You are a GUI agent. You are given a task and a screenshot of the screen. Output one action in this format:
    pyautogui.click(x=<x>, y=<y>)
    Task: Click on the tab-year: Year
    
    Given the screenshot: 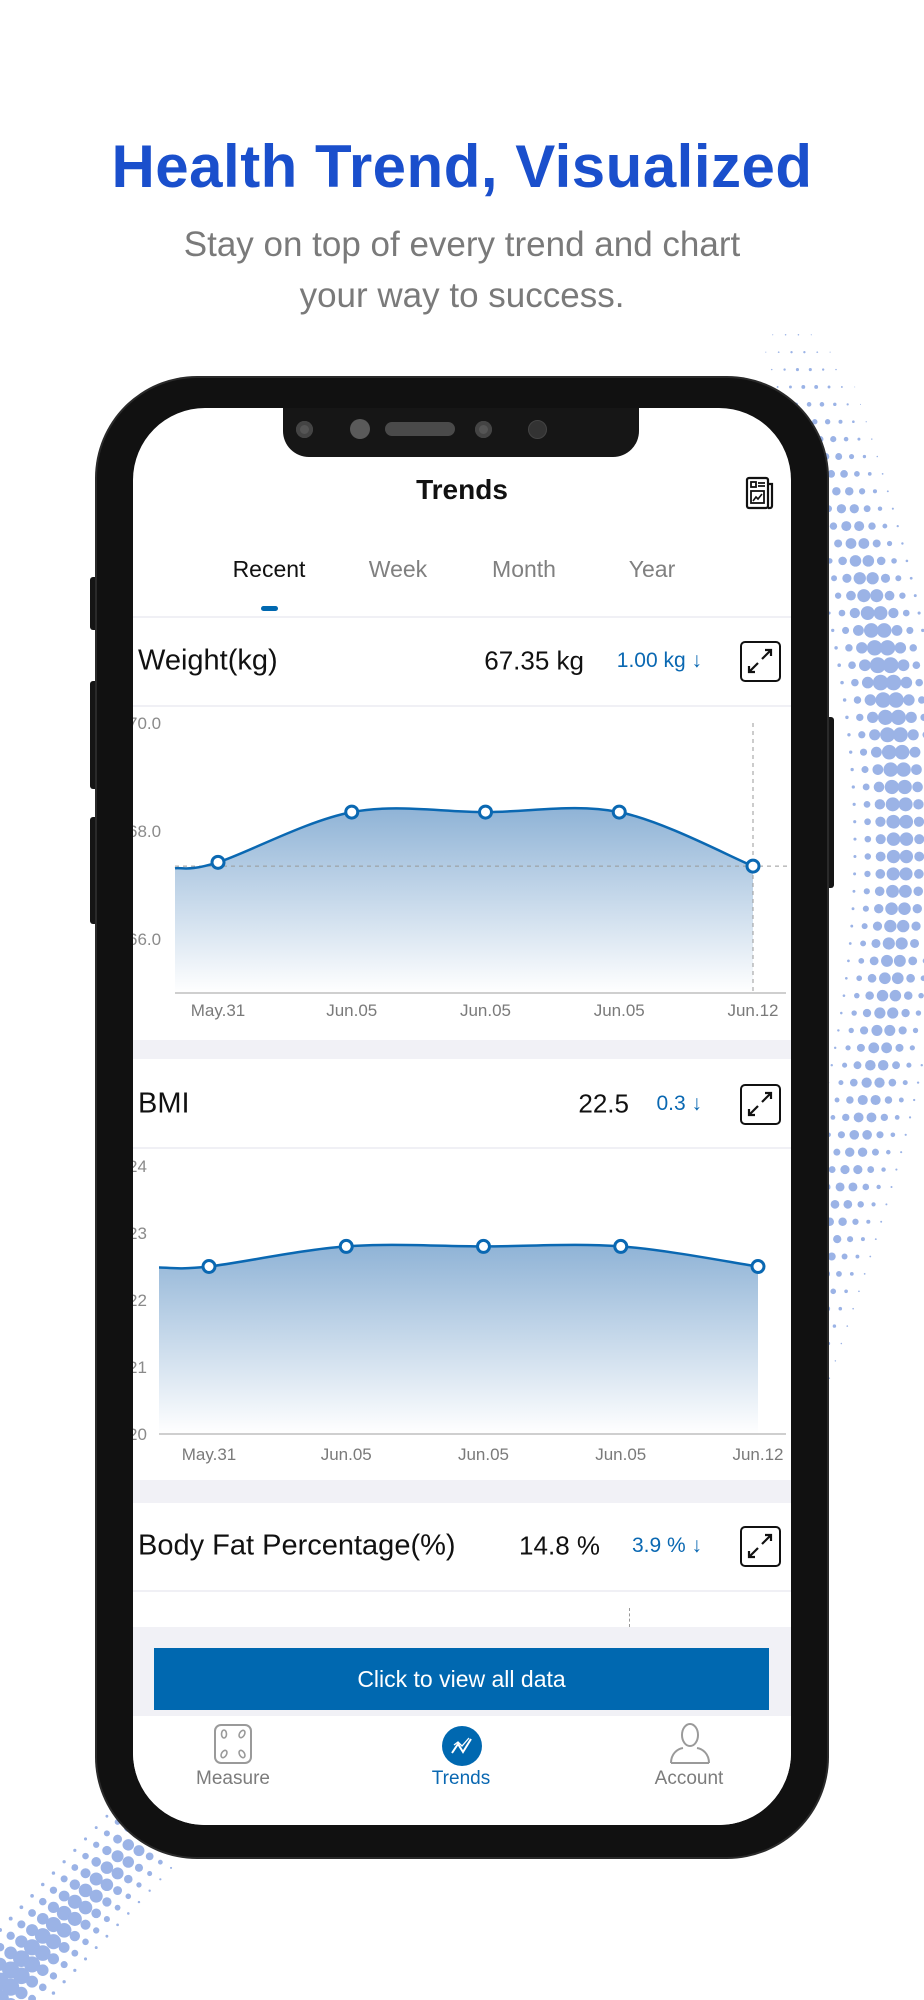 What is the action you would take?
    pyautogui.click(x=652, y=569)
    